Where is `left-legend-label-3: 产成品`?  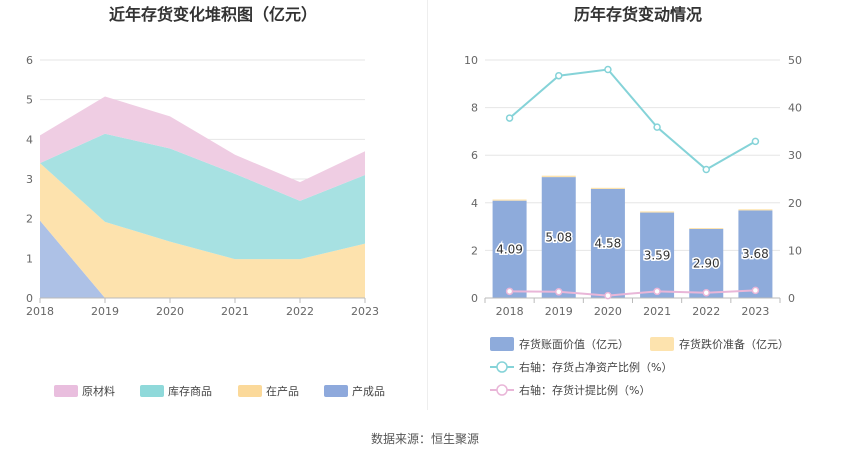
left-legend-label-3: 产成品 is located at coordinates (368, 391).